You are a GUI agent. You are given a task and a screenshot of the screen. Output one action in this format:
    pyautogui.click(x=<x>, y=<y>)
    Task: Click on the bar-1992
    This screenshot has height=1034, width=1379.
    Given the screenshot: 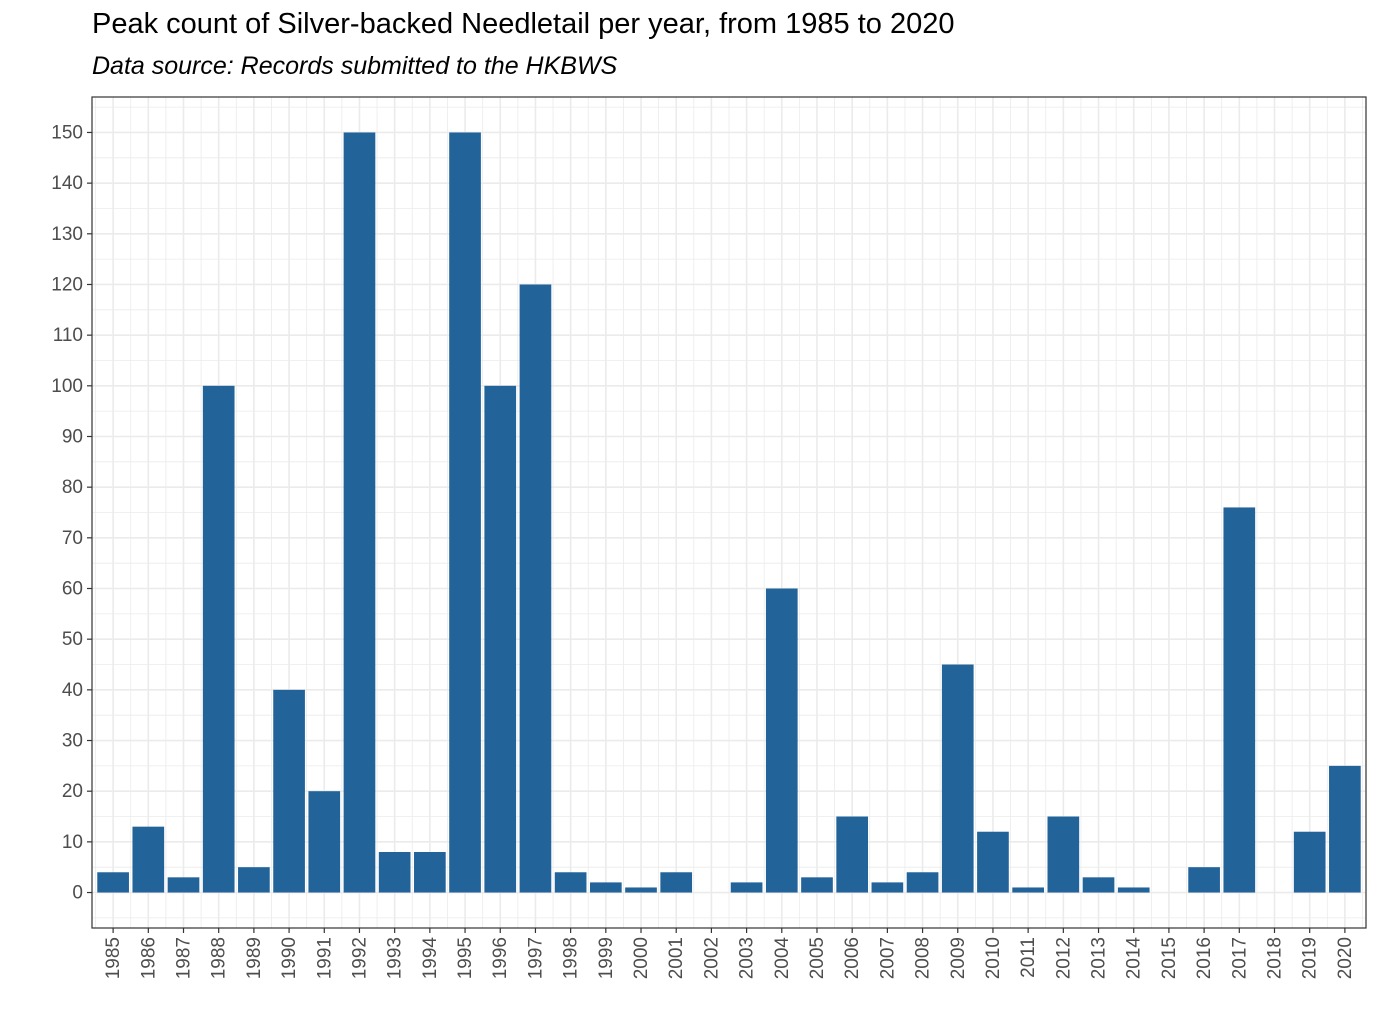 What is the action you would take?
    pyautogui.click(x=359, y=512)
    